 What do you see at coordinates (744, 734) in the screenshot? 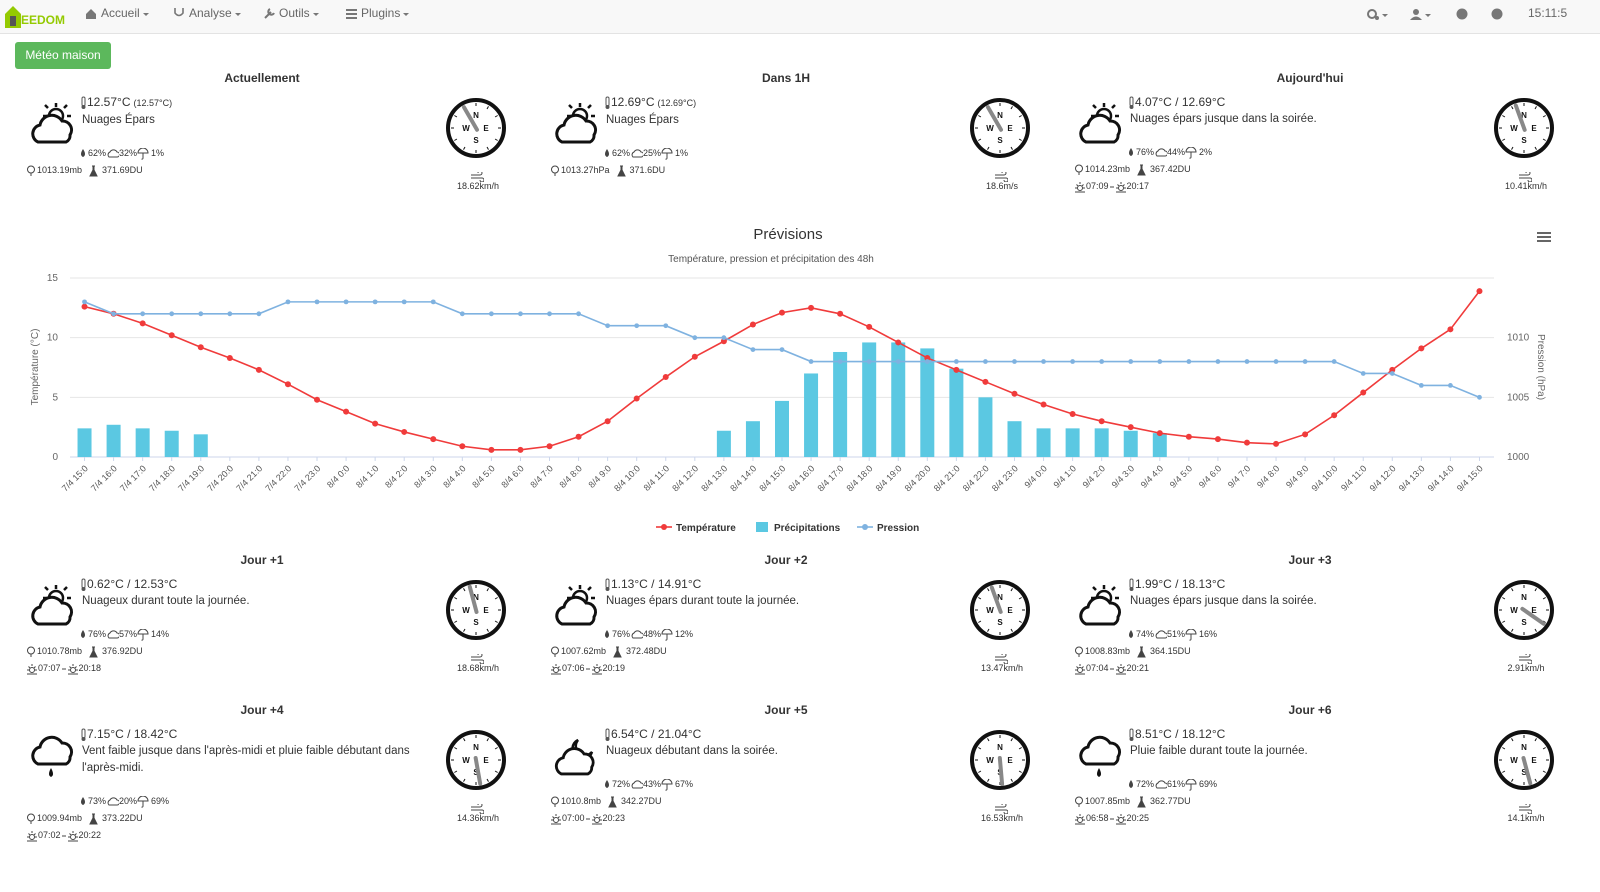
I see `temp-line: 6.54°C / 21.04°C` at bounding box center [744, 734].